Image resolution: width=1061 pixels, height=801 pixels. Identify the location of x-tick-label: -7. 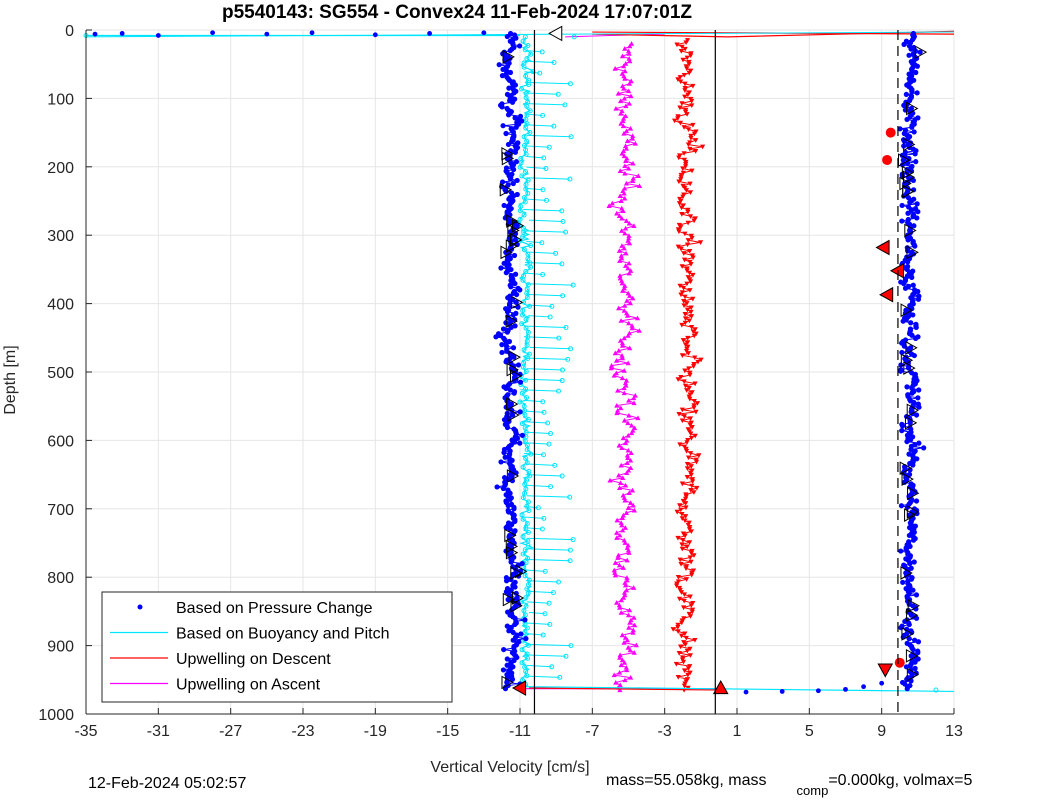
(592, 731).